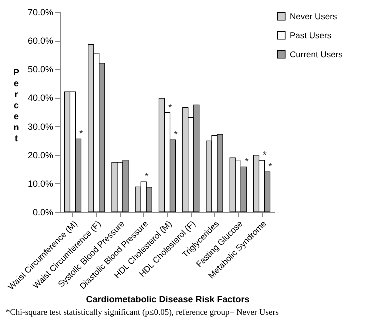  I want to click on y-tick-label: 20.0%, so click(41, 155).